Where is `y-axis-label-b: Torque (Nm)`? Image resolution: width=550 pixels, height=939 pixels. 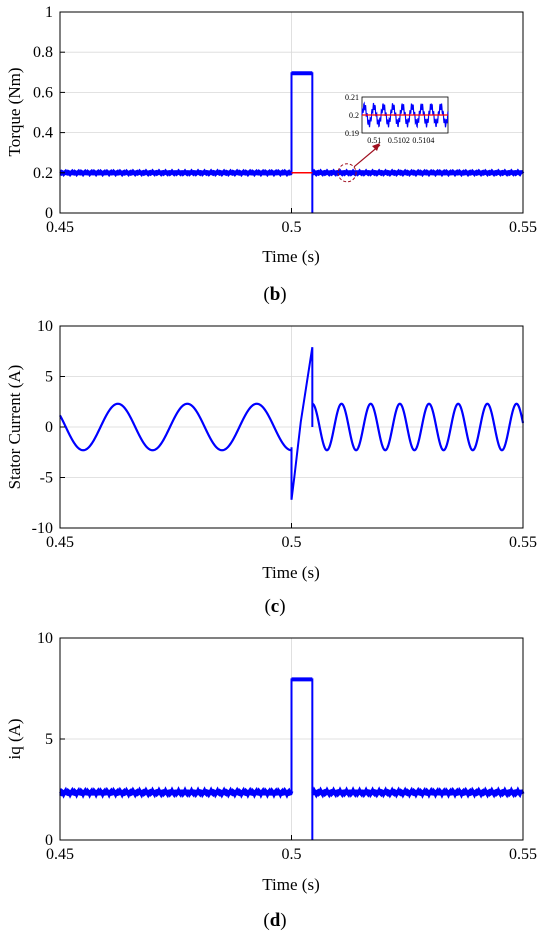
y-axis-label-b: Torque (Nm) is located at coordinates (14, 112).